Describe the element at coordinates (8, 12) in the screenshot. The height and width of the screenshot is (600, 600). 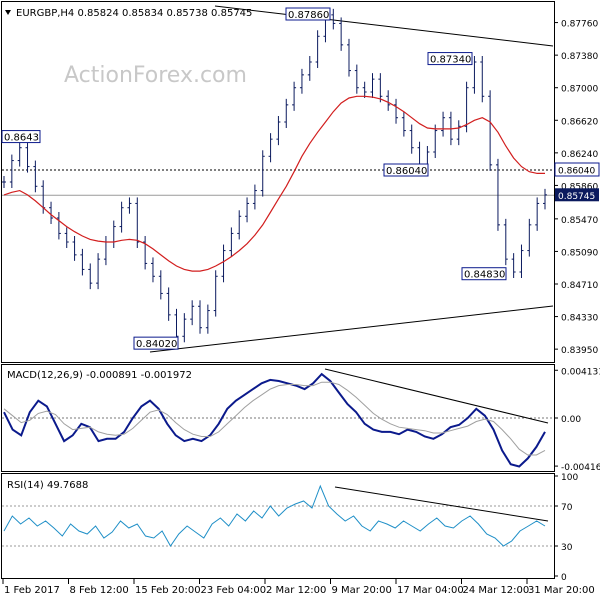
I see `collapse-triangle-icon` at that location.